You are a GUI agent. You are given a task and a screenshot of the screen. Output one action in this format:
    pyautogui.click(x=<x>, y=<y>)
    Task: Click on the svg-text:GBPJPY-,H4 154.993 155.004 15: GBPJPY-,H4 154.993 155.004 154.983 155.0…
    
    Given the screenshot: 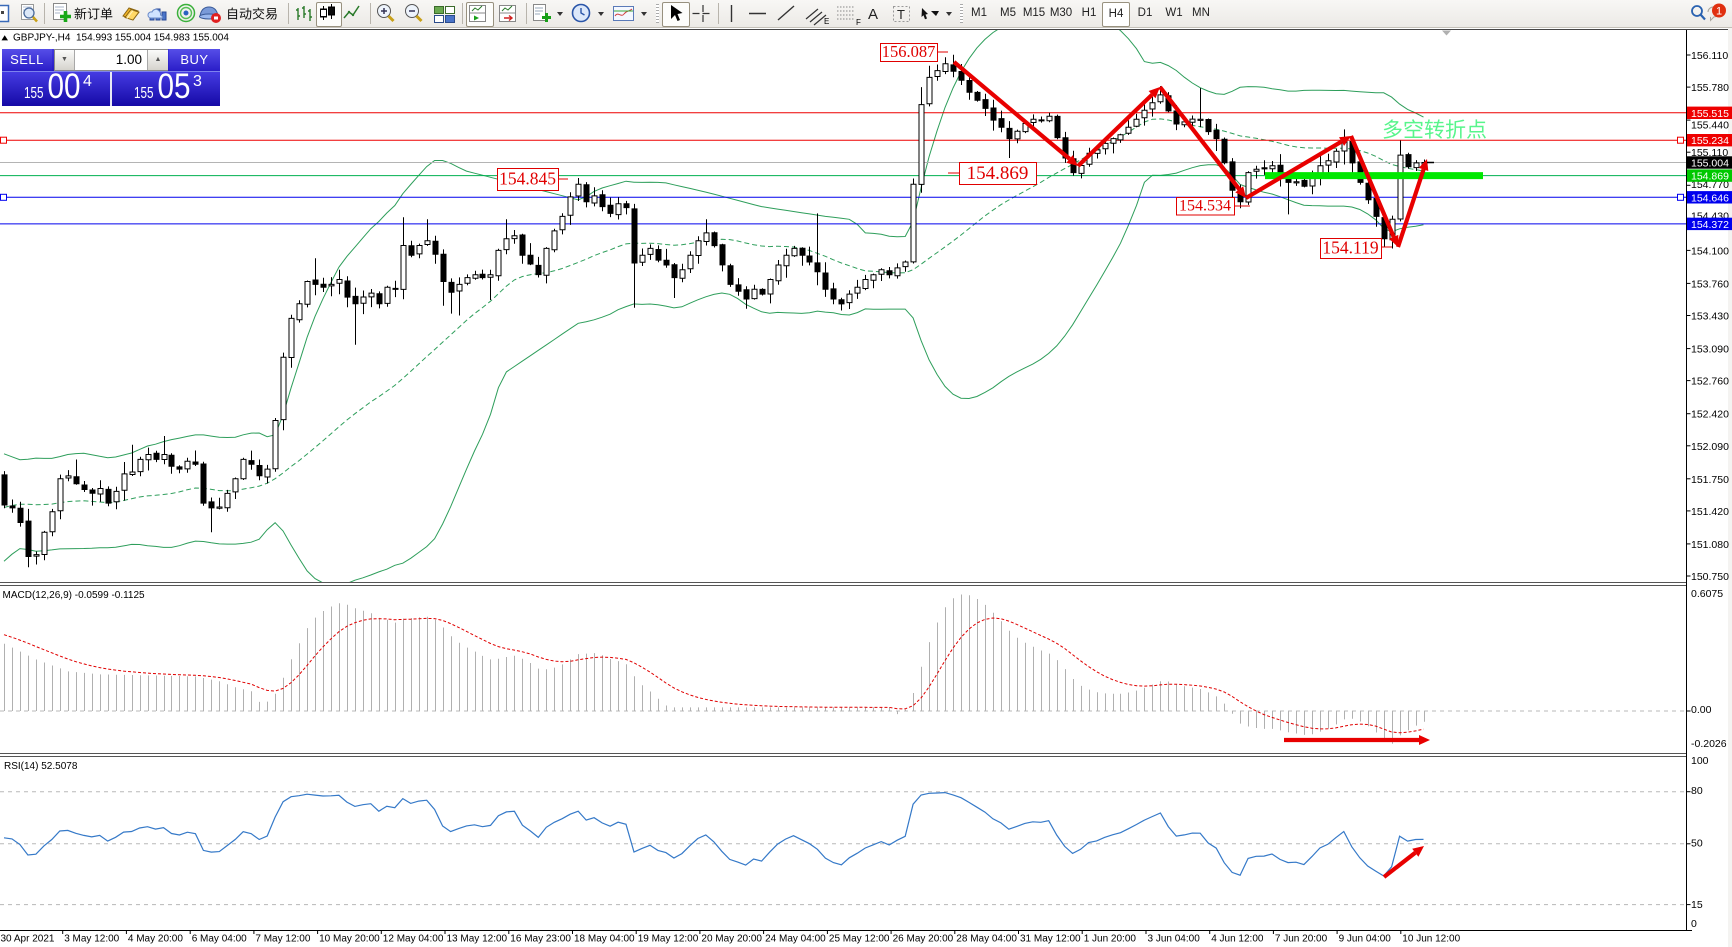 What is the action you would take?
    pyautogui.click(x=121, y=38)
    